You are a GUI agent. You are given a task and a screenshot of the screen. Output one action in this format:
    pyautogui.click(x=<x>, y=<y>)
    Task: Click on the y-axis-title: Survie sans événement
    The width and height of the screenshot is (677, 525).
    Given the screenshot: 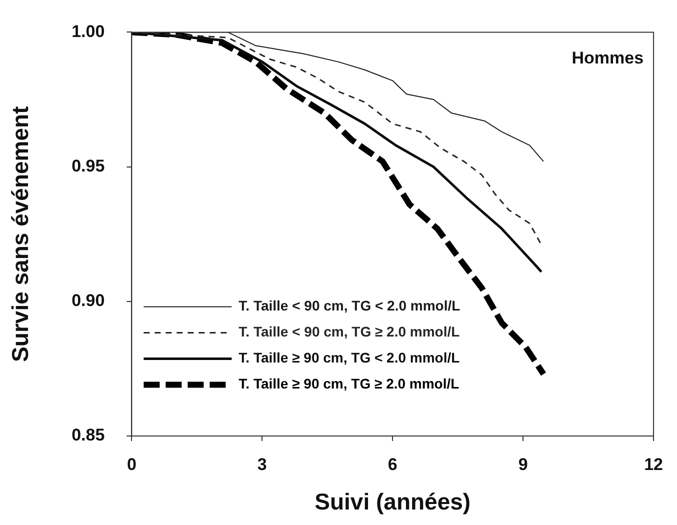 What is the action you would take?
    pyautogui.click(x=20, y=234)
    